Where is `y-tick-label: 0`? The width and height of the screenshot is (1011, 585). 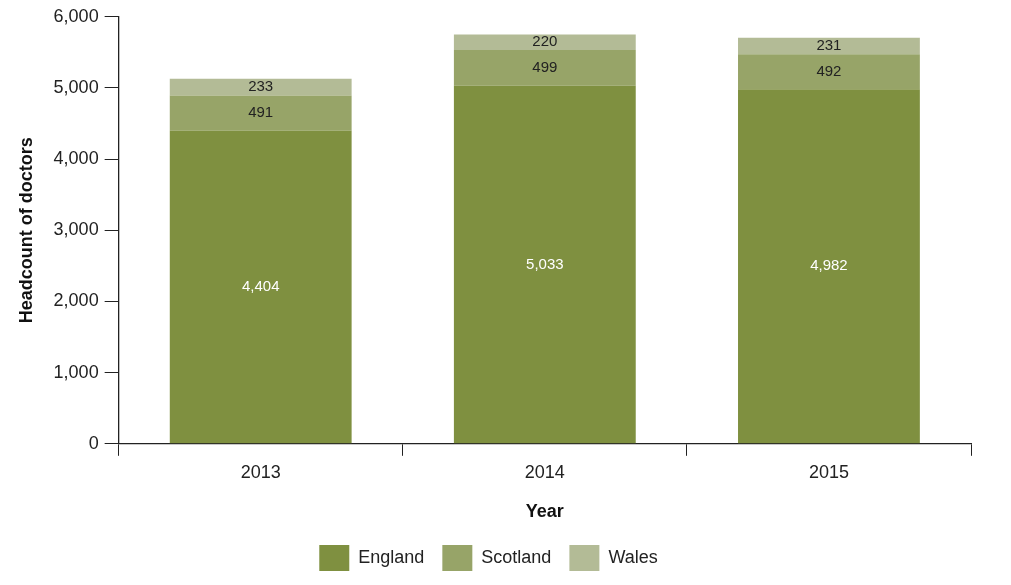
y-tick-label: 0 is located at coordinates (93, 442).